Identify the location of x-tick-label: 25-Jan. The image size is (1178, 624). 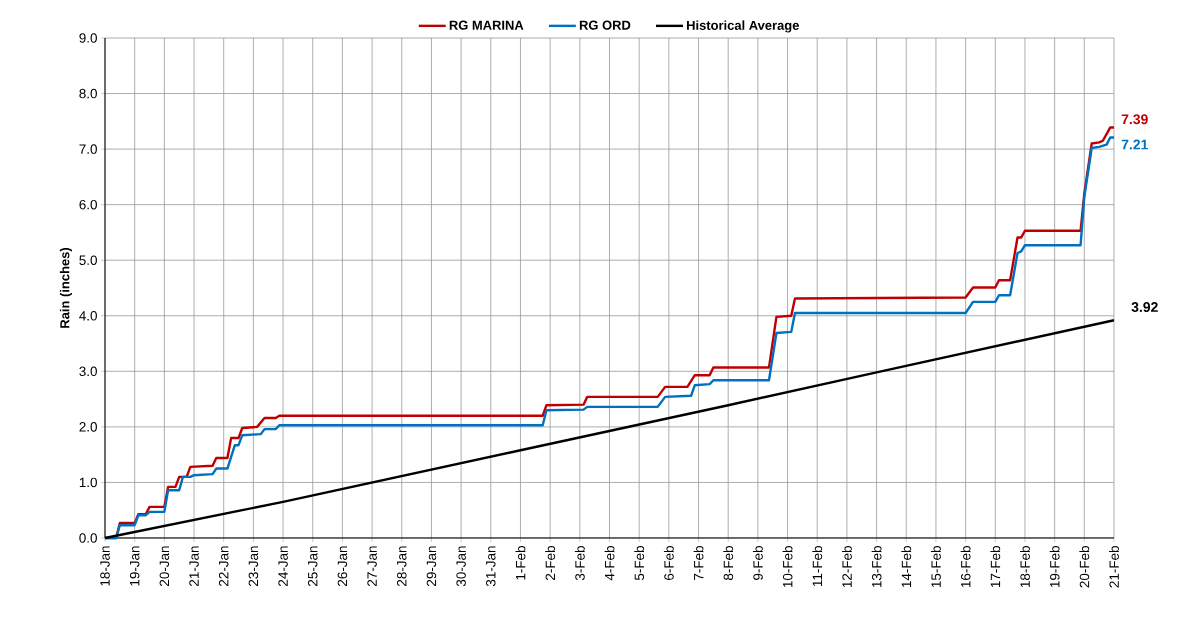
(312, 566).